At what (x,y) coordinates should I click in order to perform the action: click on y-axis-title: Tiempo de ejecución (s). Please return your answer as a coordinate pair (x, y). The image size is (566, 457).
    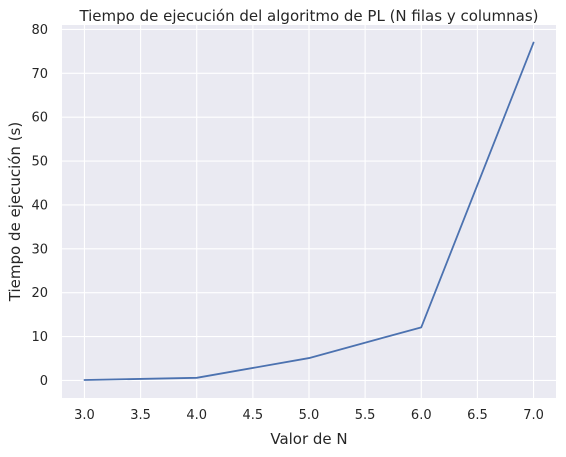
    Looking at the image, I should click on (15, 212).